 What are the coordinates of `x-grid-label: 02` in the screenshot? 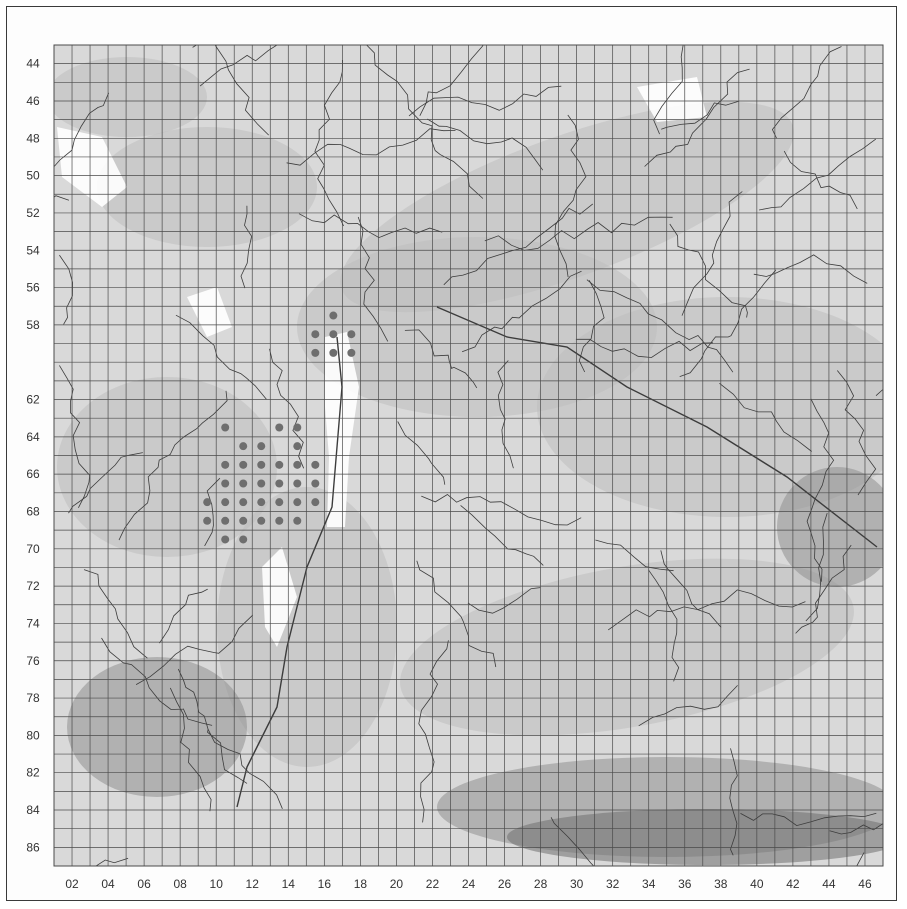 It's located at (72, 884).